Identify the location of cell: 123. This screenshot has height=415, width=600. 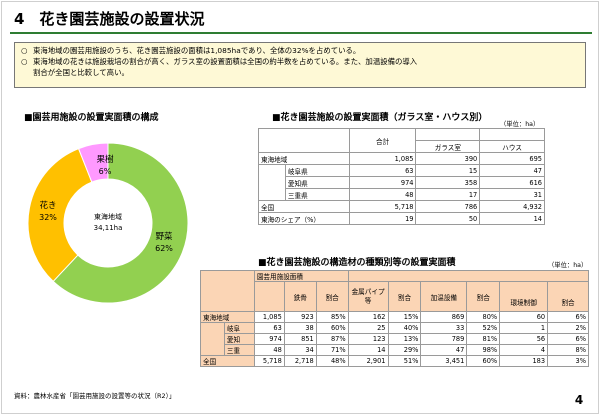
(368, 339).